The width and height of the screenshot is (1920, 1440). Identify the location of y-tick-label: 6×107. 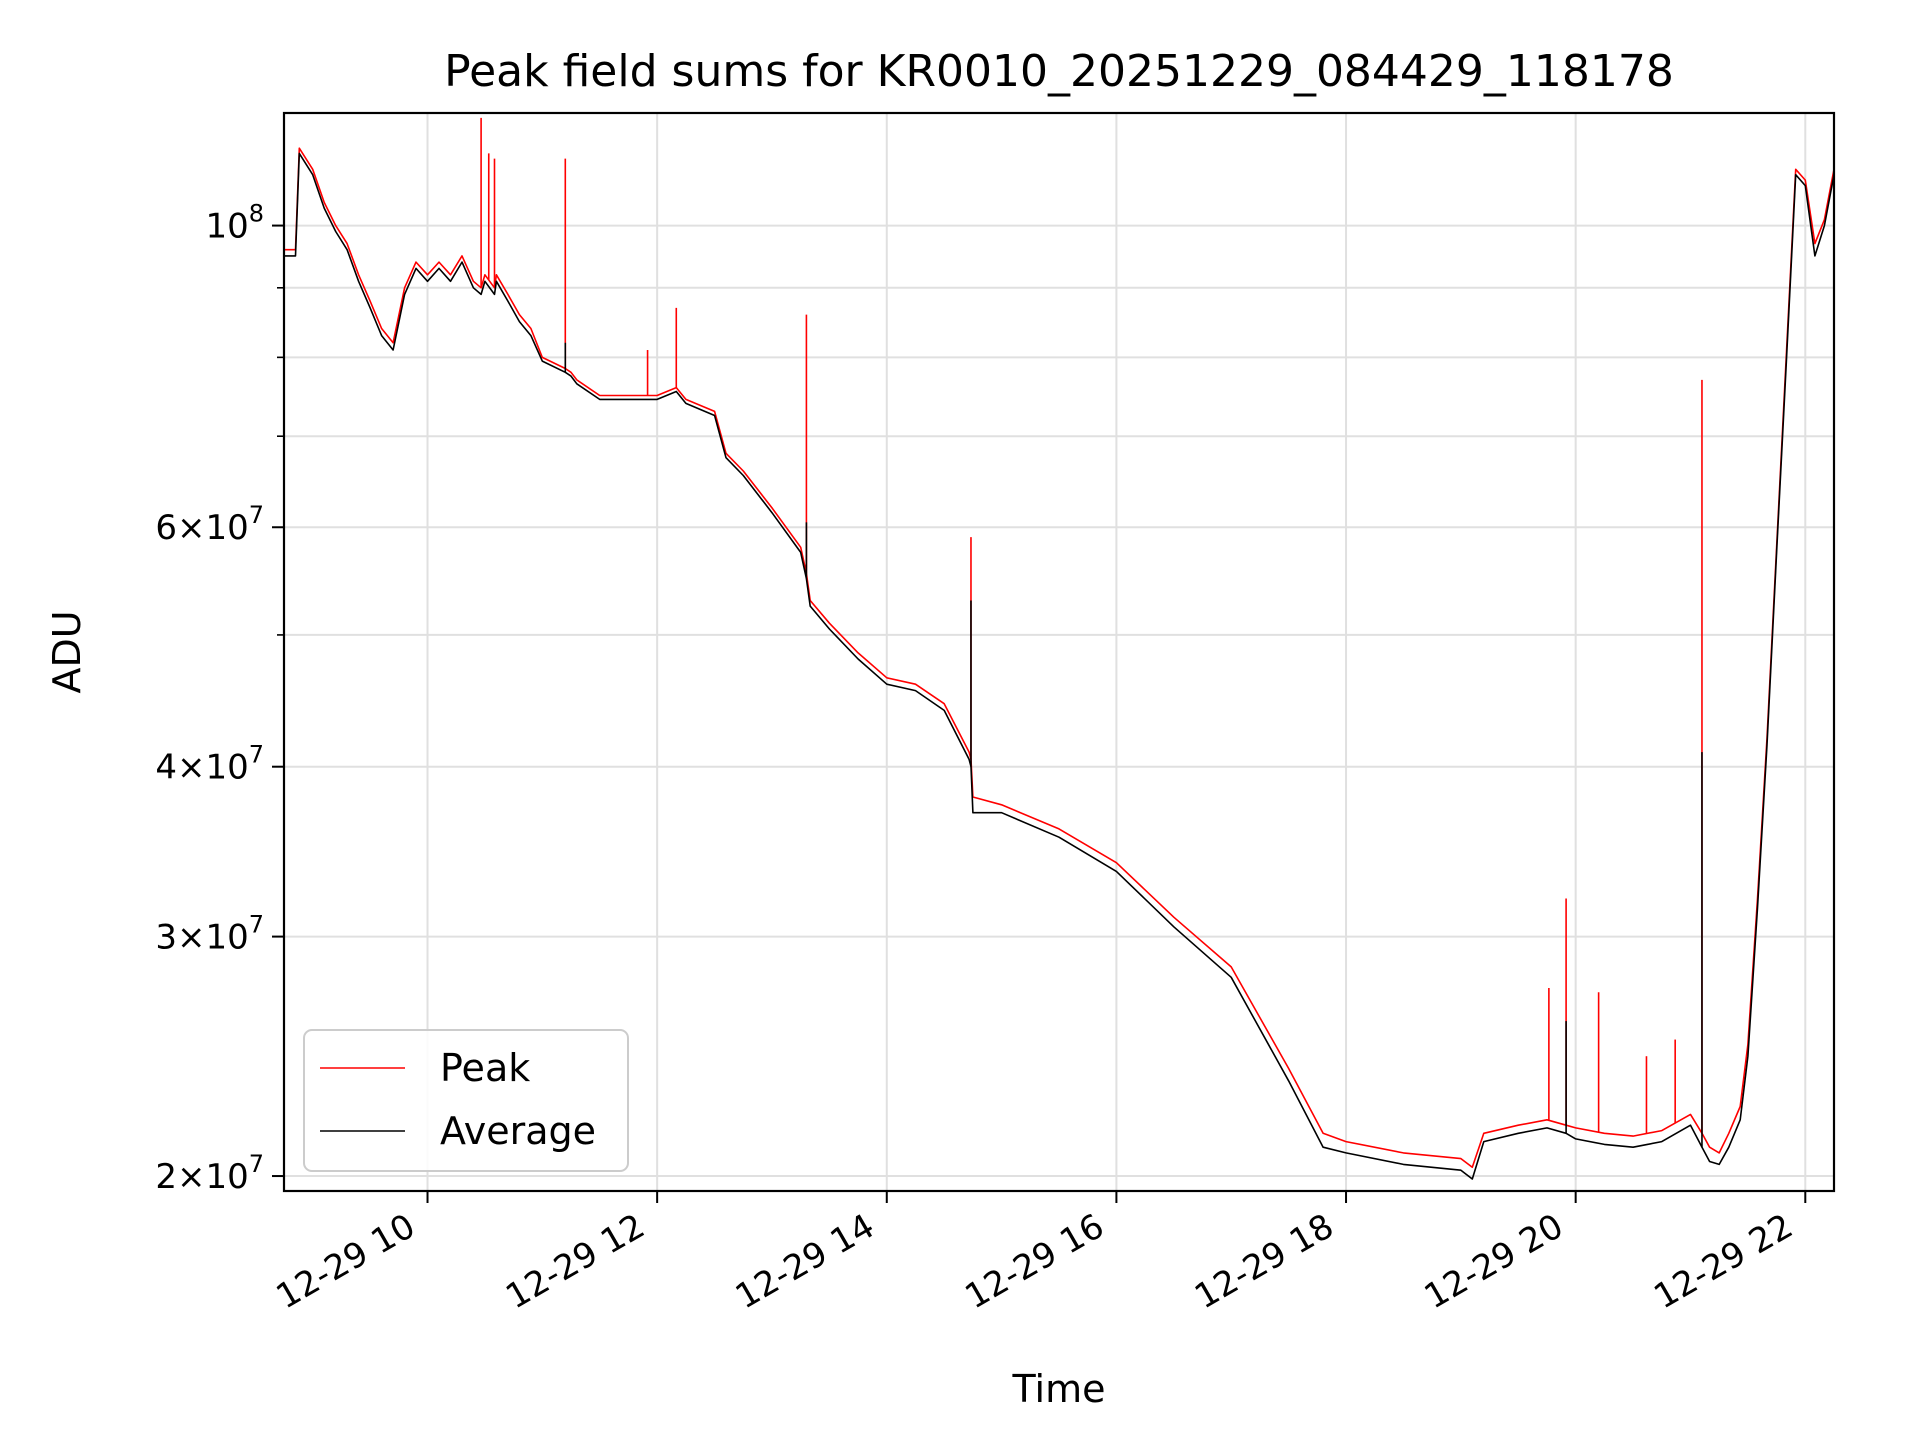
(209, 524).